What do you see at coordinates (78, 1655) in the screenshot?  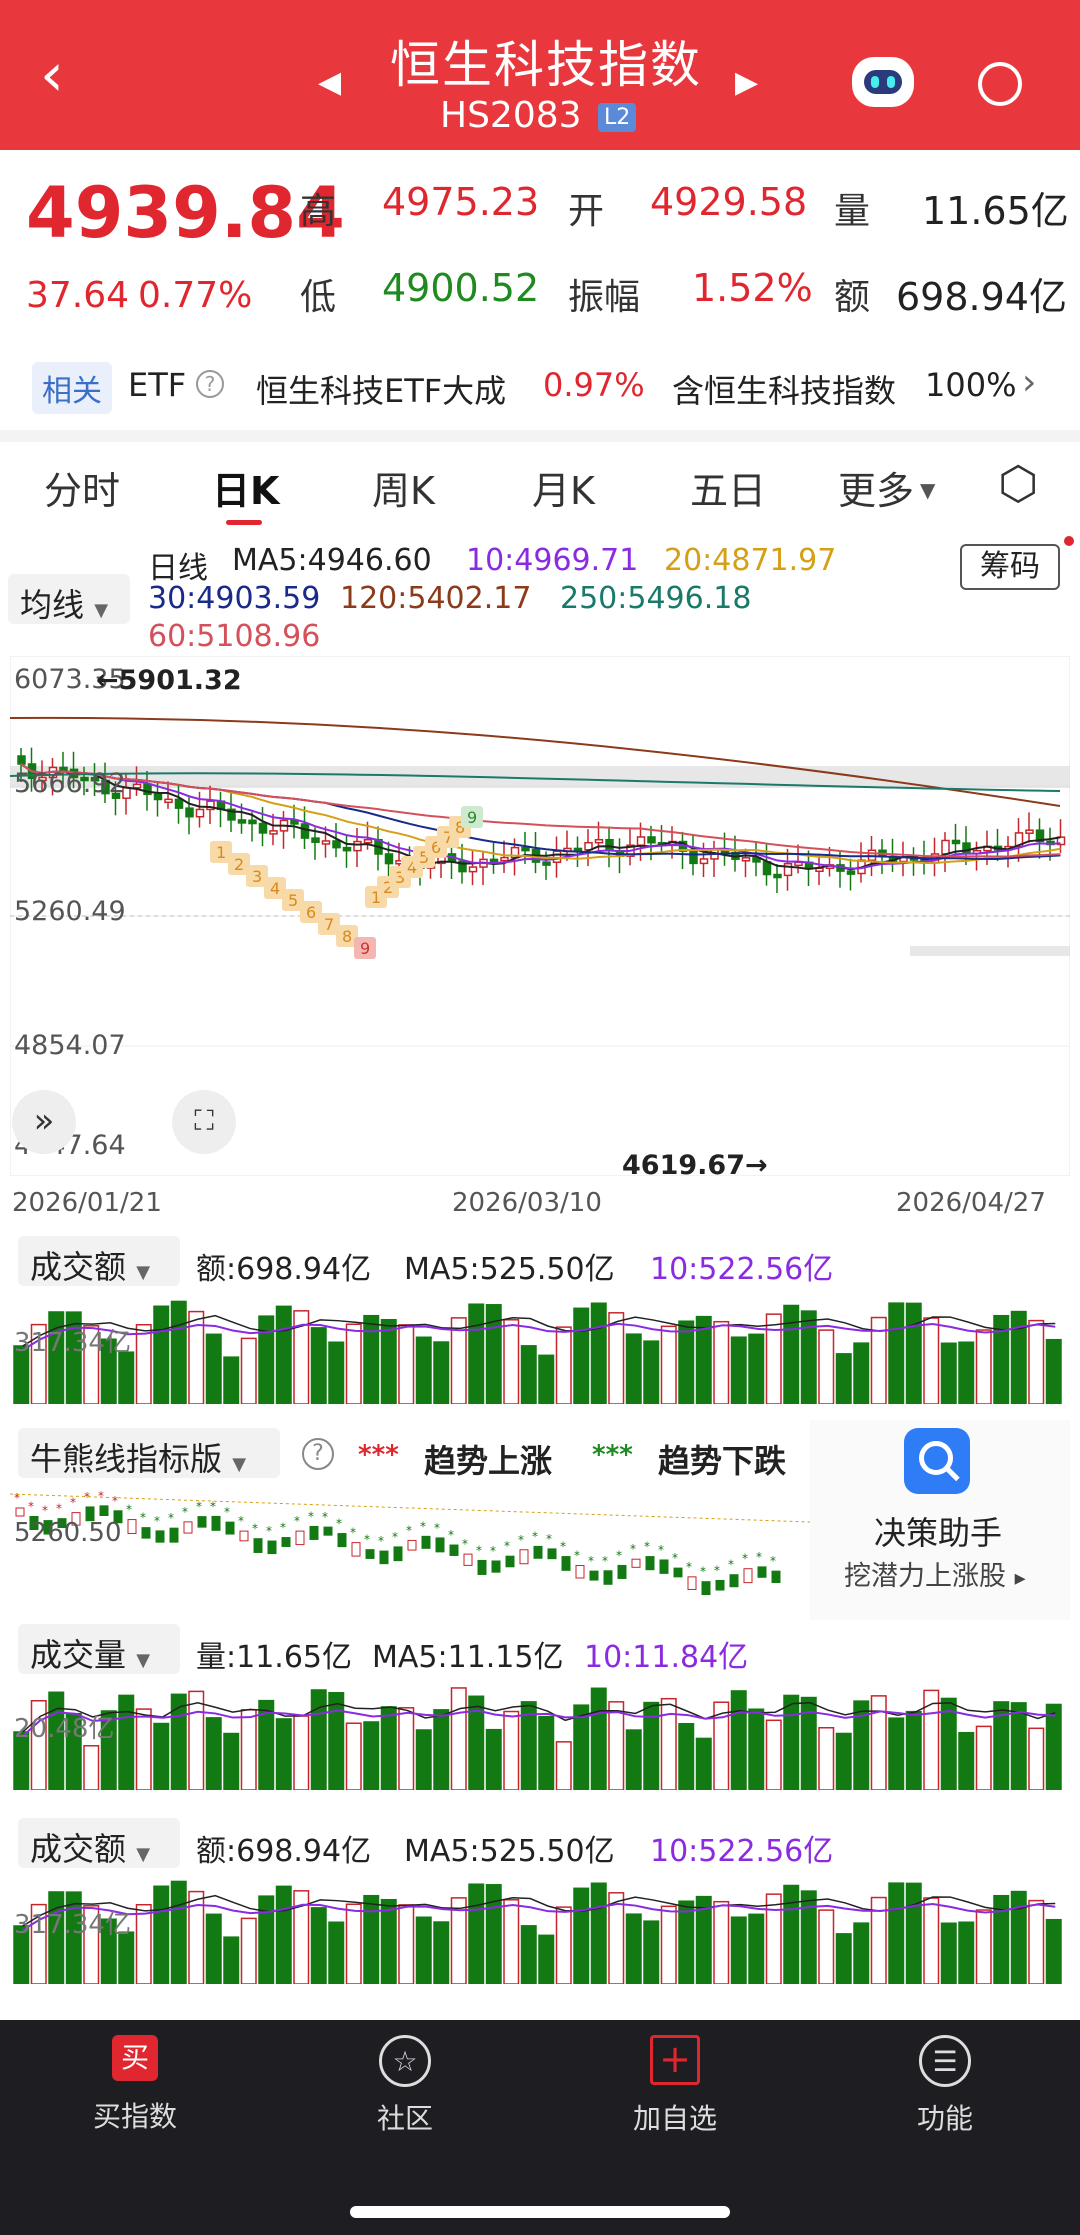 I see `volume-selector-label: 成交量` at bounding box center [78, 1655].